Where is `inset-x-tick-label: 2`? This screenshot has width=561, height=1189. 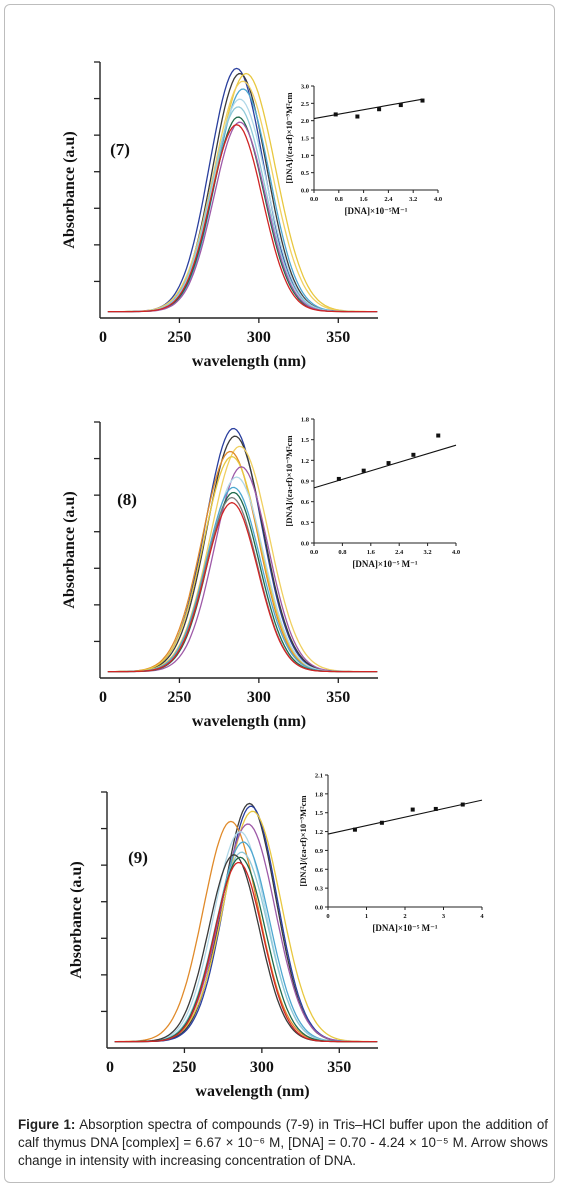
inset-x-tick-label: 2 is located at coordinates (404, 916).